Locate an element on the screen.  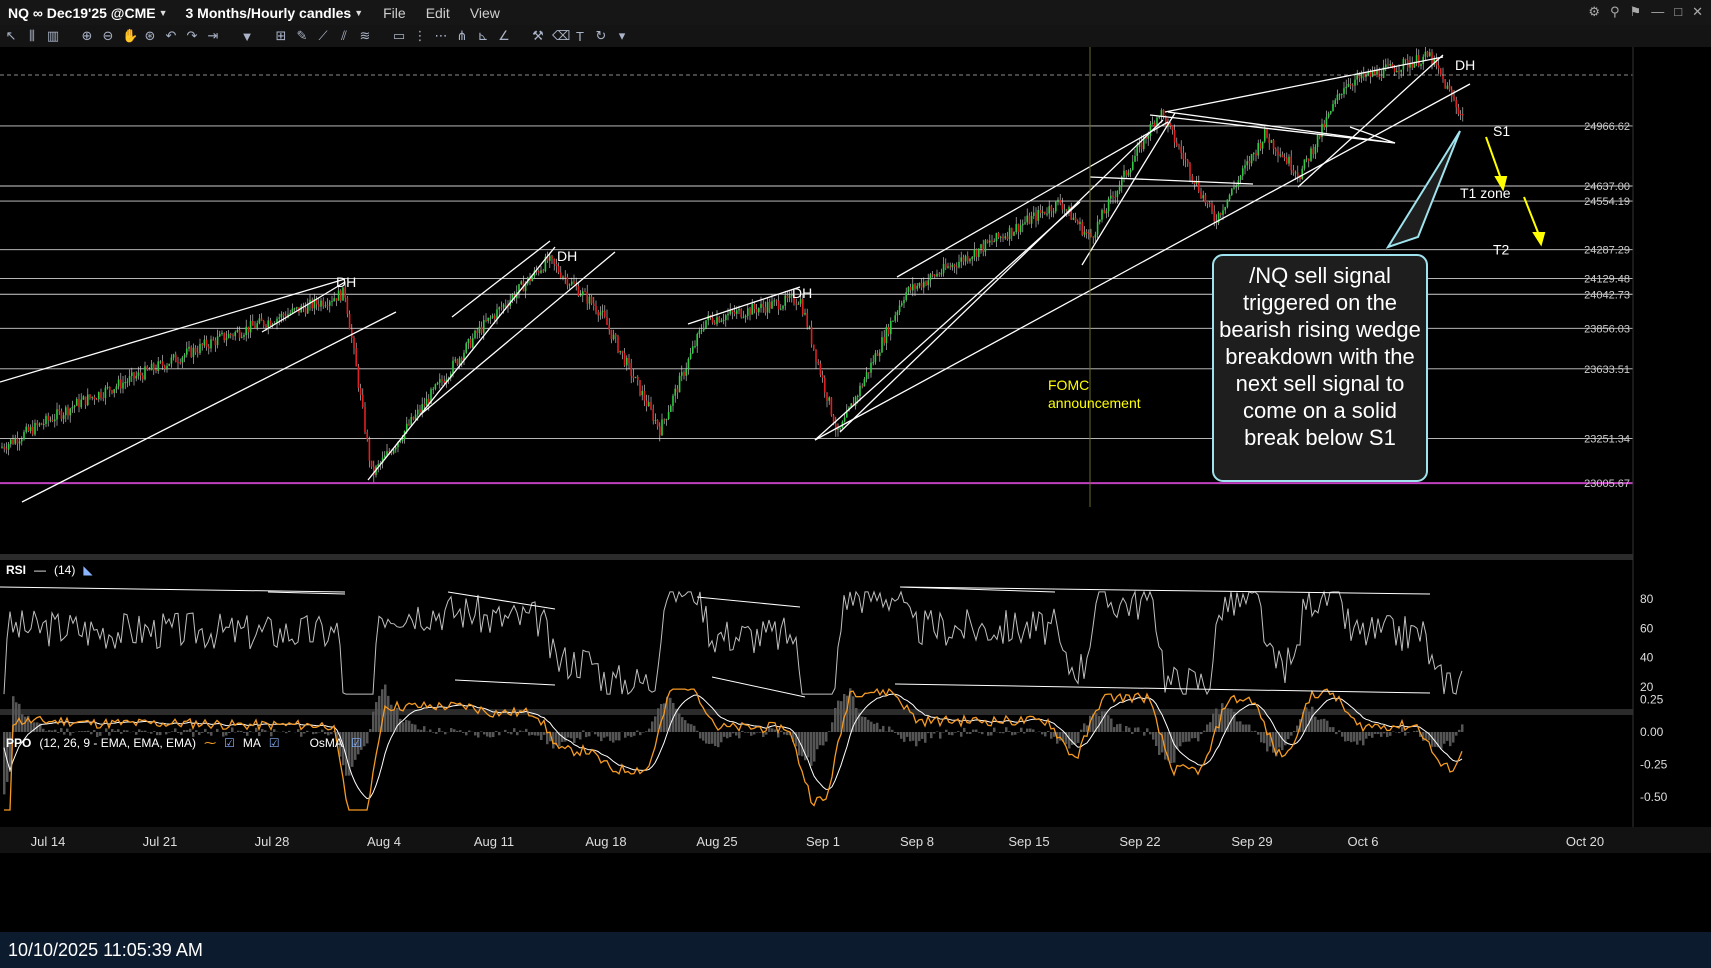
maximize-icon: □ is located at coordinates (1678, 11).